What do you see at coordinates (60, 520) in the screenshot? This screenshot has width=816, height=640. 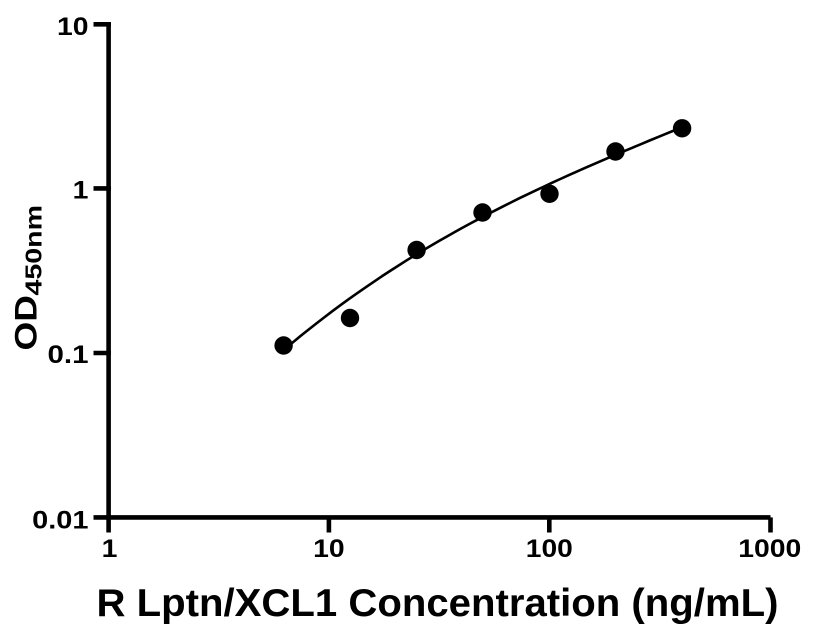 I see `svg-text: 0.01` at bounding box center [60, 520].